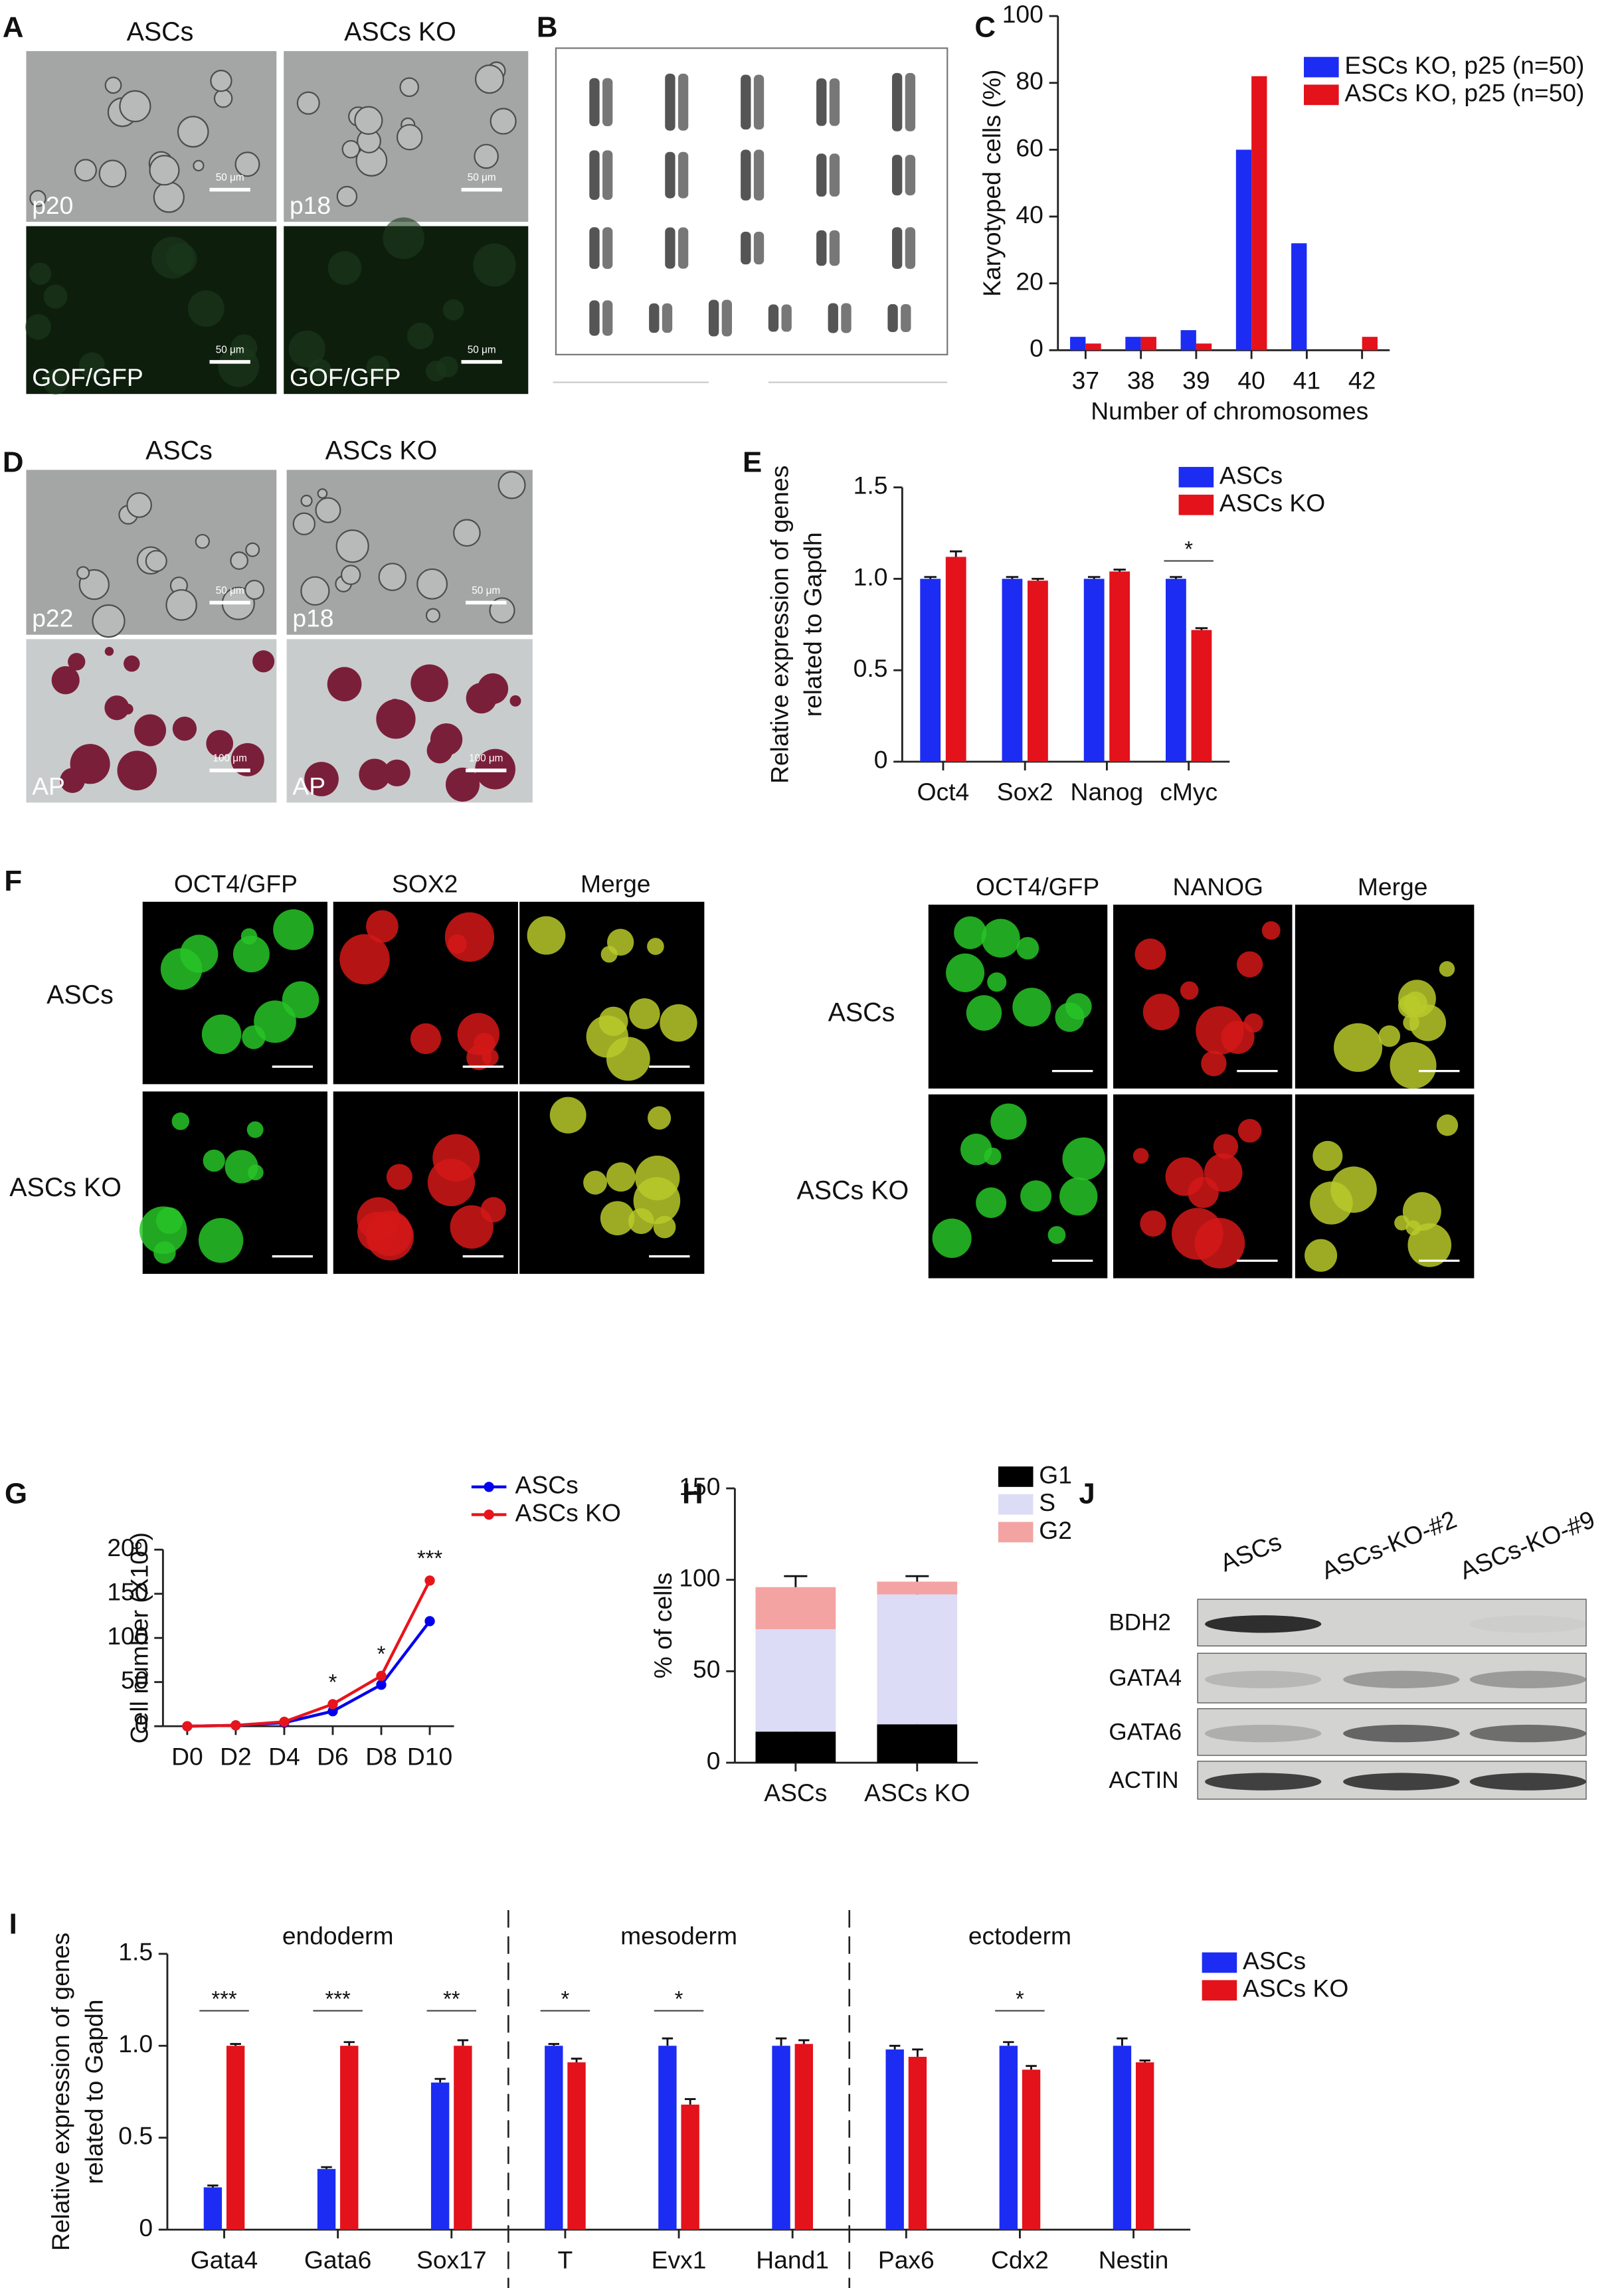 Image resolution: width=1624 pixels, height=2288 pixels. I want to click on column-label: ASCs, so click(160, 31).